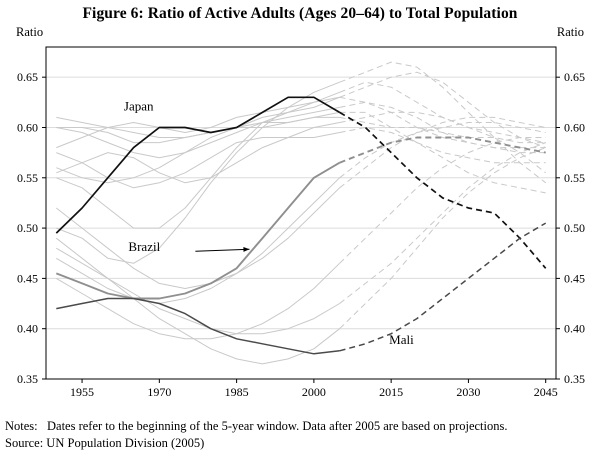 The height and width of the screenshot is (463, 600). What do you see at coordinates (139, 105) in the screenshot?
I see `series-label-japan: Japan` at bounding box center [139, 105].